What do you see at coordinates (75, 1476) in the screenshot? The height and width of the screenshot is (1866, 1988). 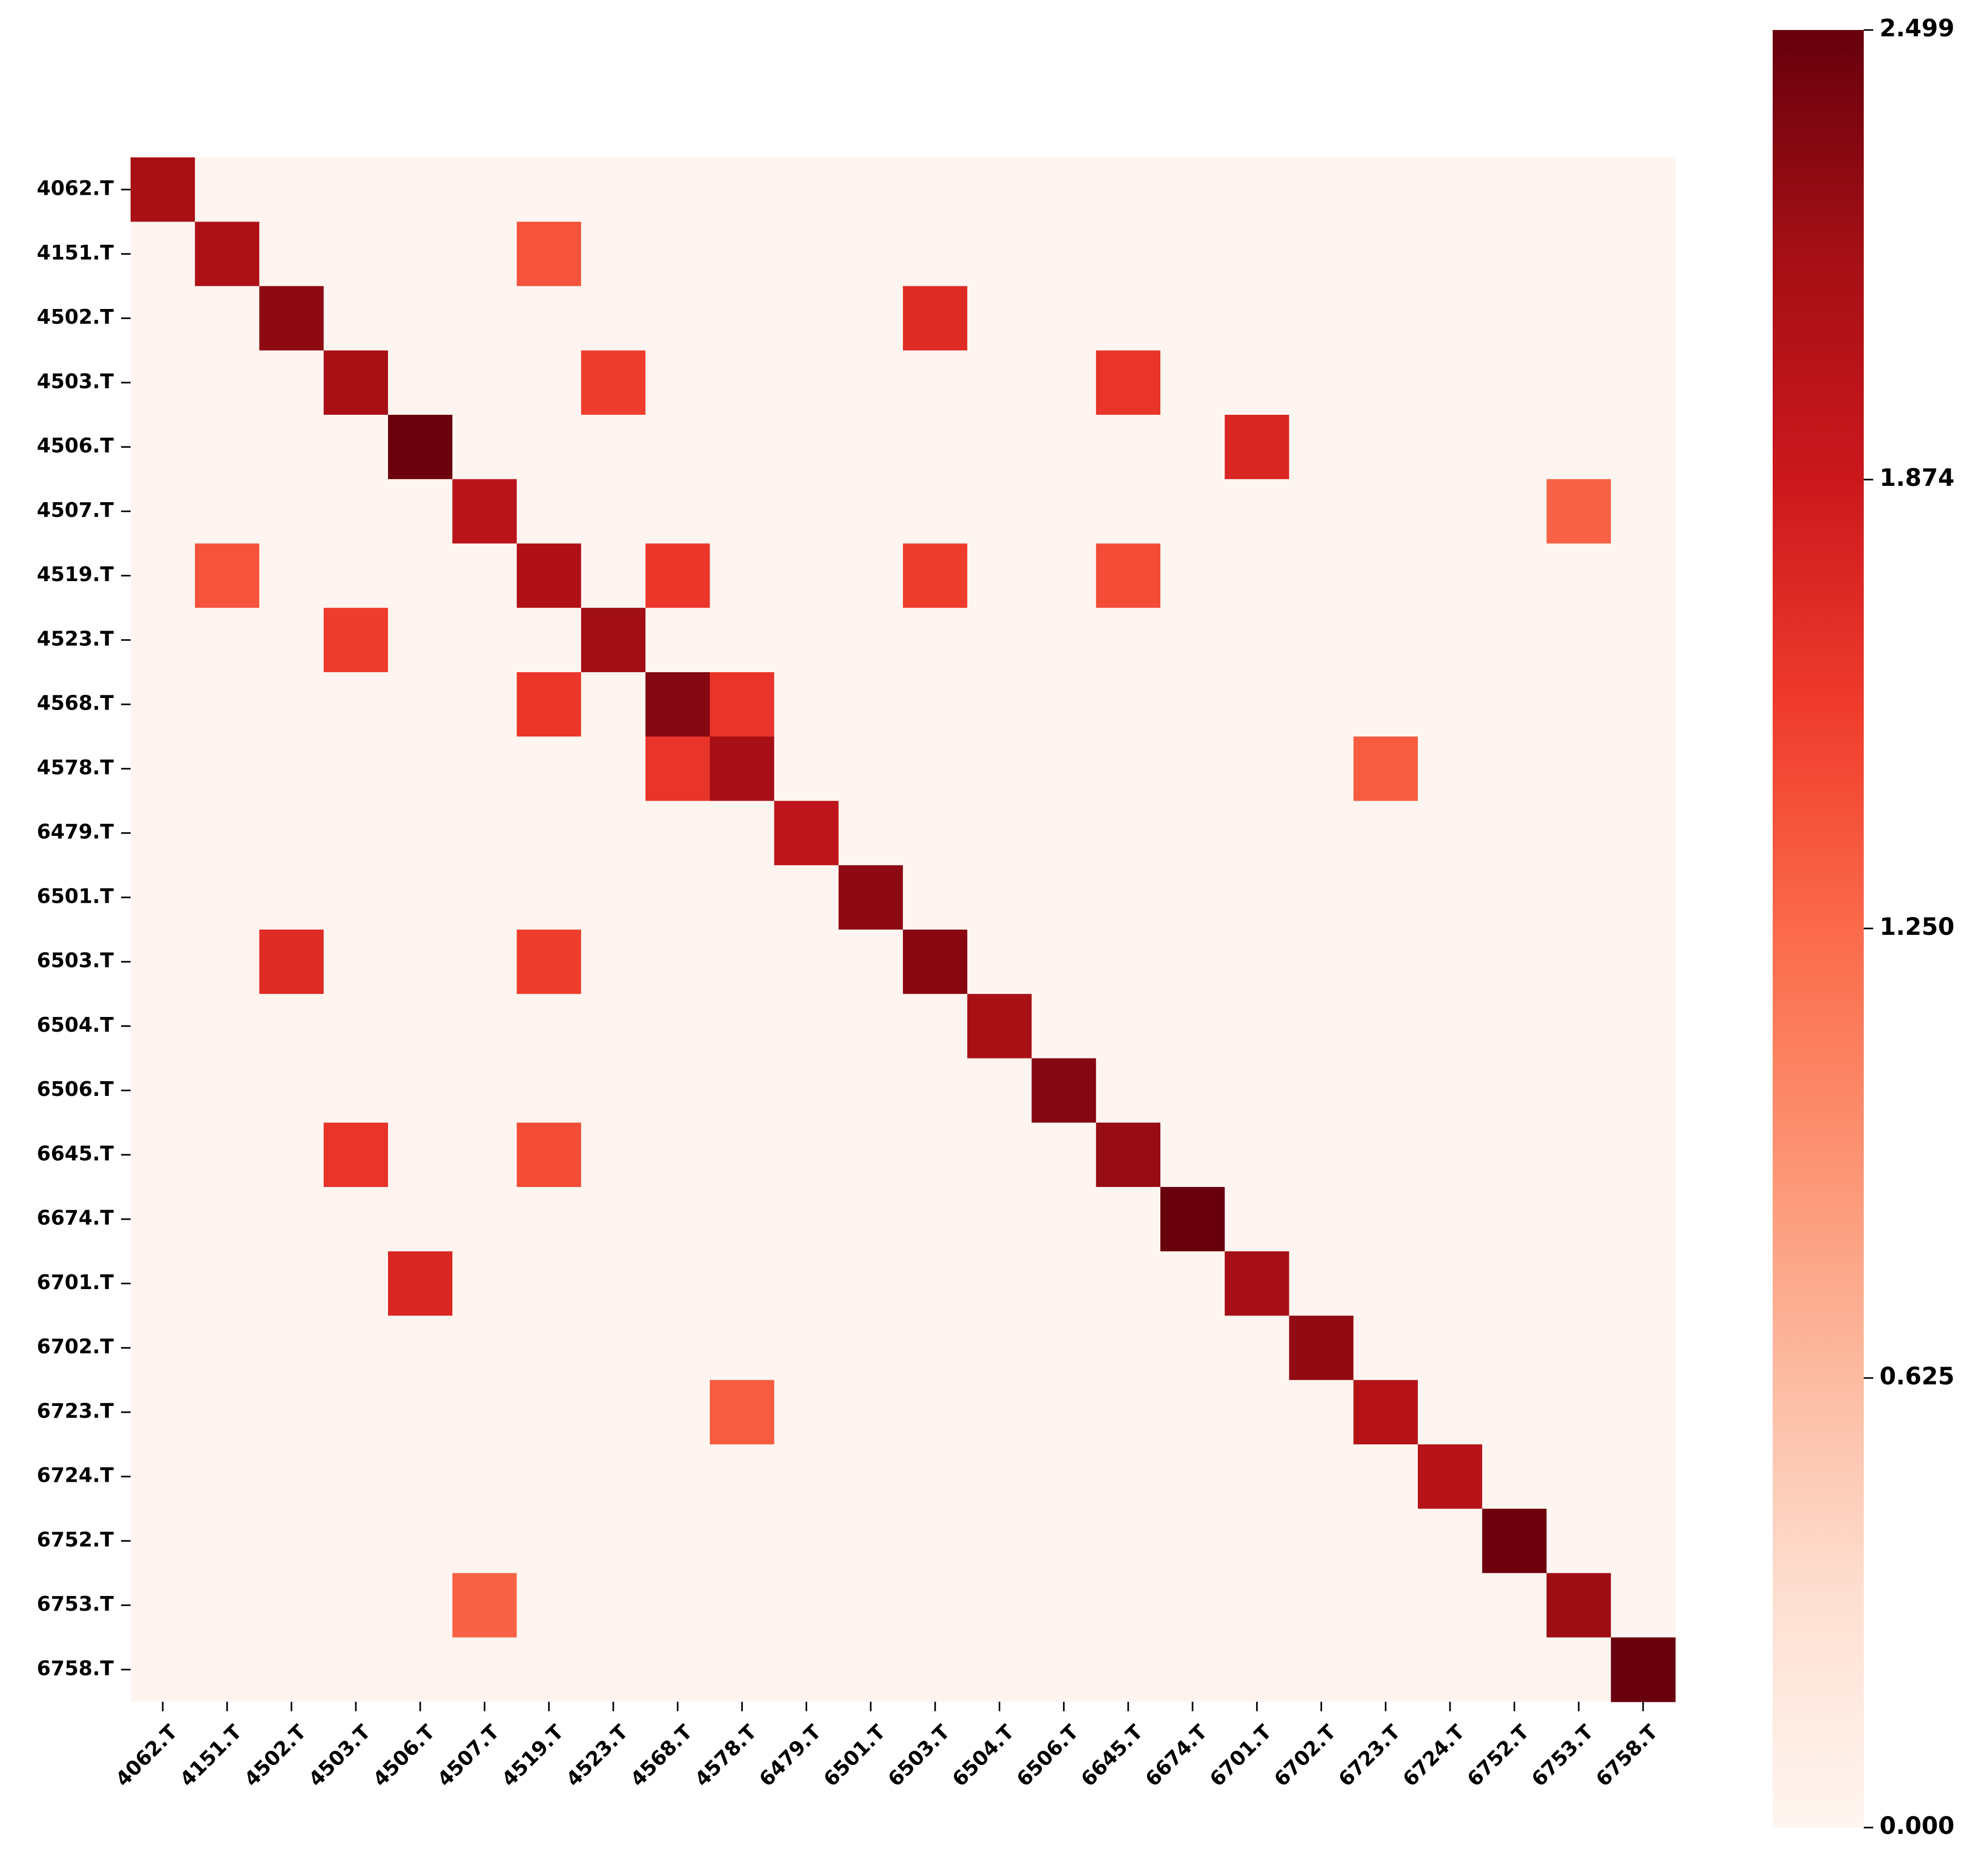 I see `y-tick-label: 6724.T` at bounding box center [75, 1476].